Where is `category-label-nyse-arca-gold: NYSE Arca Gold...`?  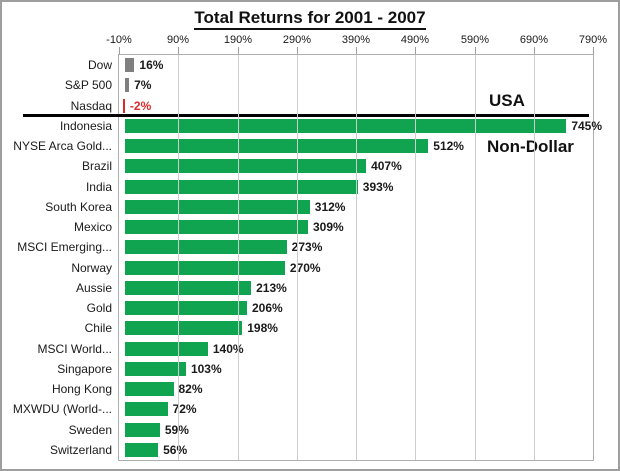
category-label-nyse-arca-gold: NYSE Arca Gold... is located at coordinates (62, 146).